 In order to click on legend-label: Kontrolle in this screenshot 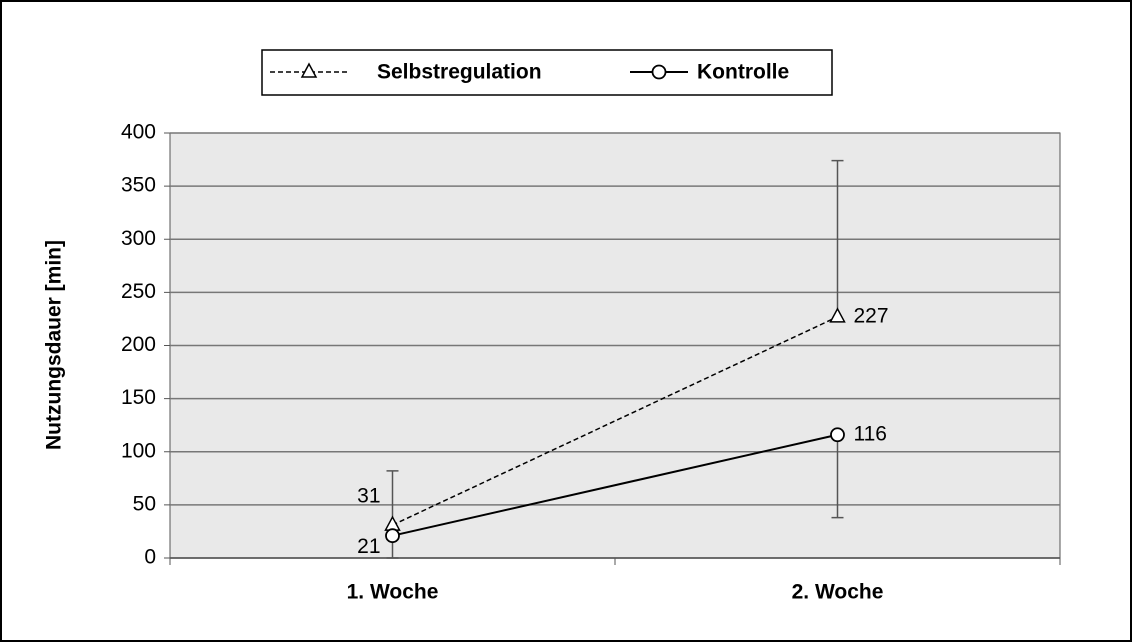, I will do `click(743, 72)`.